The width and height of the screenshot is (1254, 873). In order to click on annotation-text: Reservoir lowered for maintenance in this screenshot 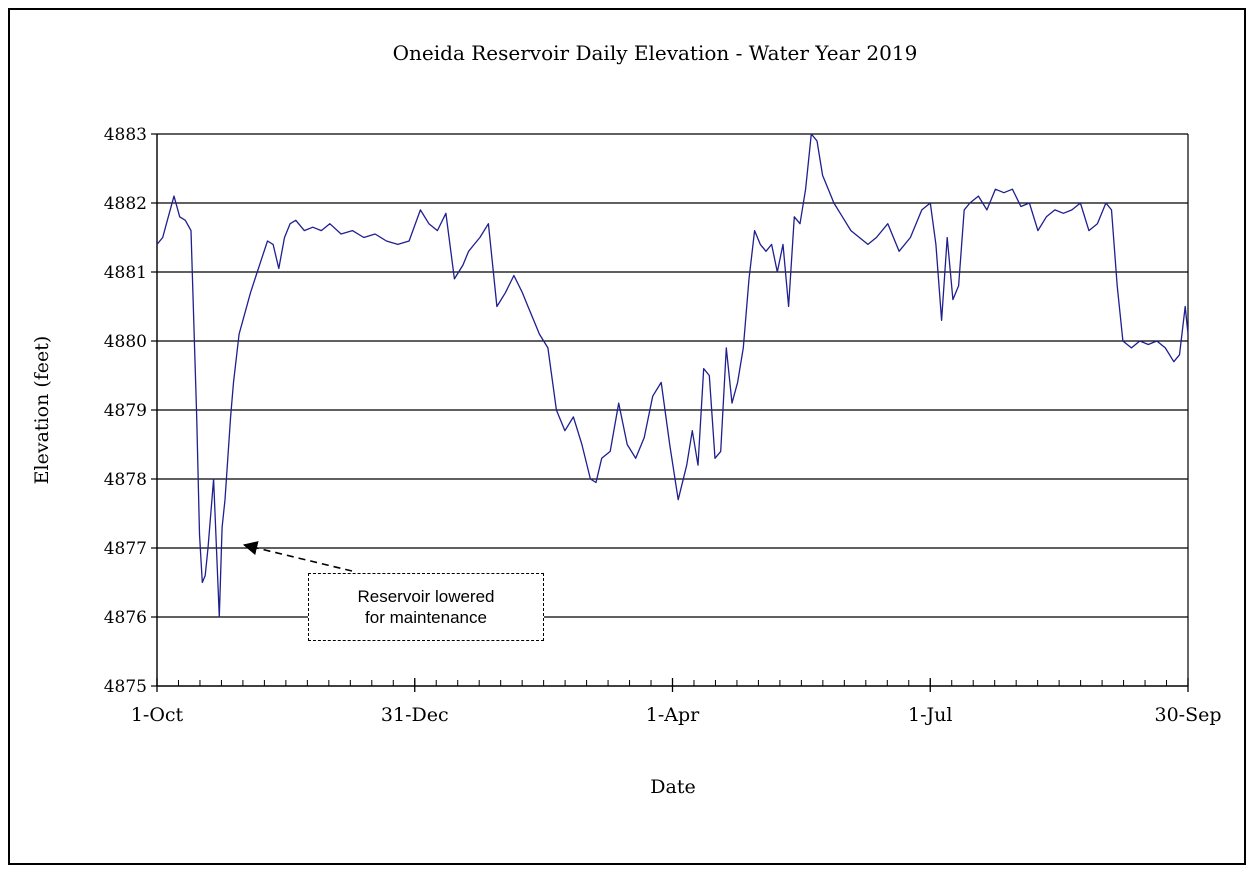, I will do `click(426, 607)`.